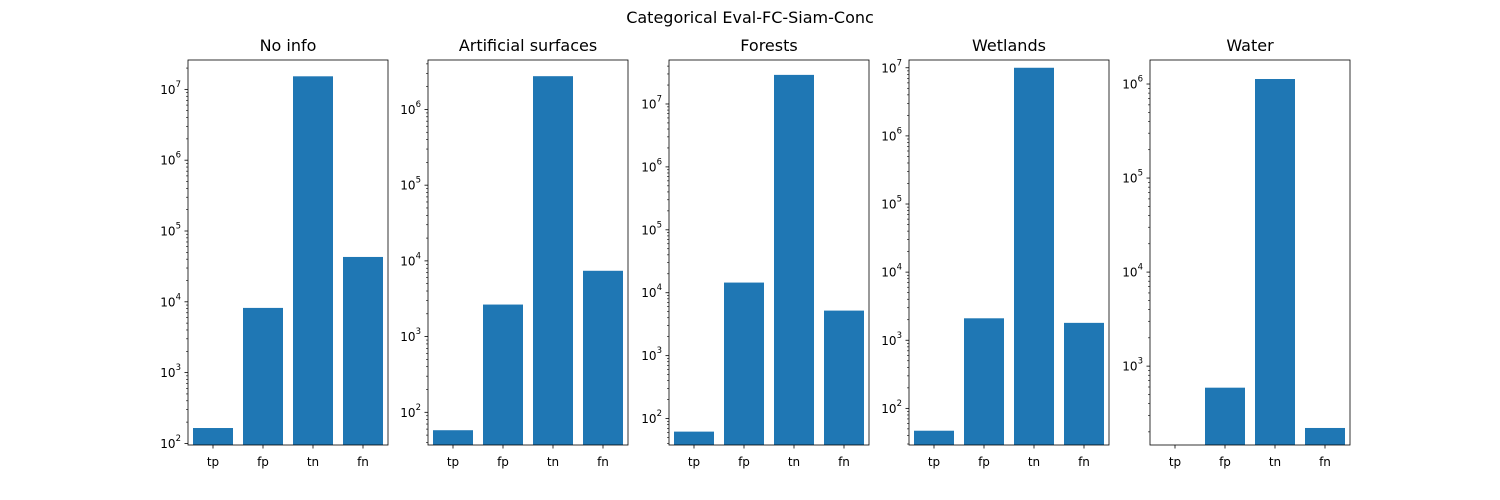 The image size is (1500, 500). I want to click on panel-title: Forests, so click(768, 45).